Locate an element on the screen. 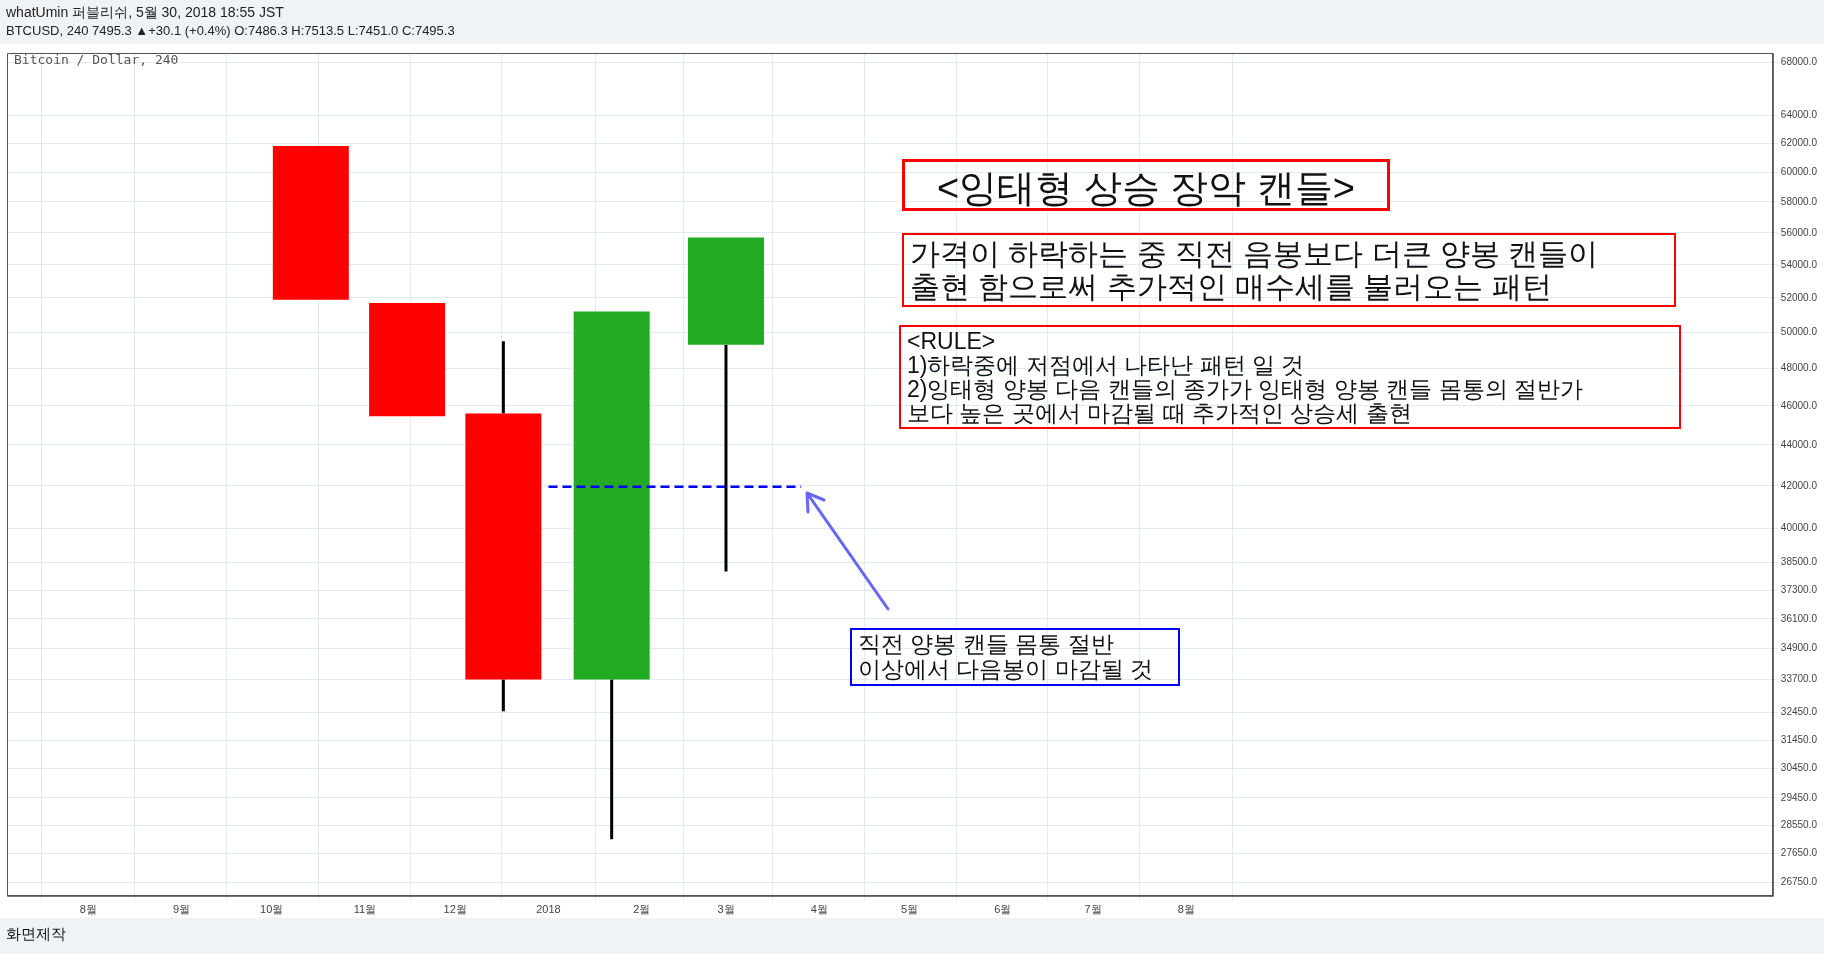 This screenshot has width=1824, height=954. y-tick-label: 32450.0 is located at coordinates (1799, 712).